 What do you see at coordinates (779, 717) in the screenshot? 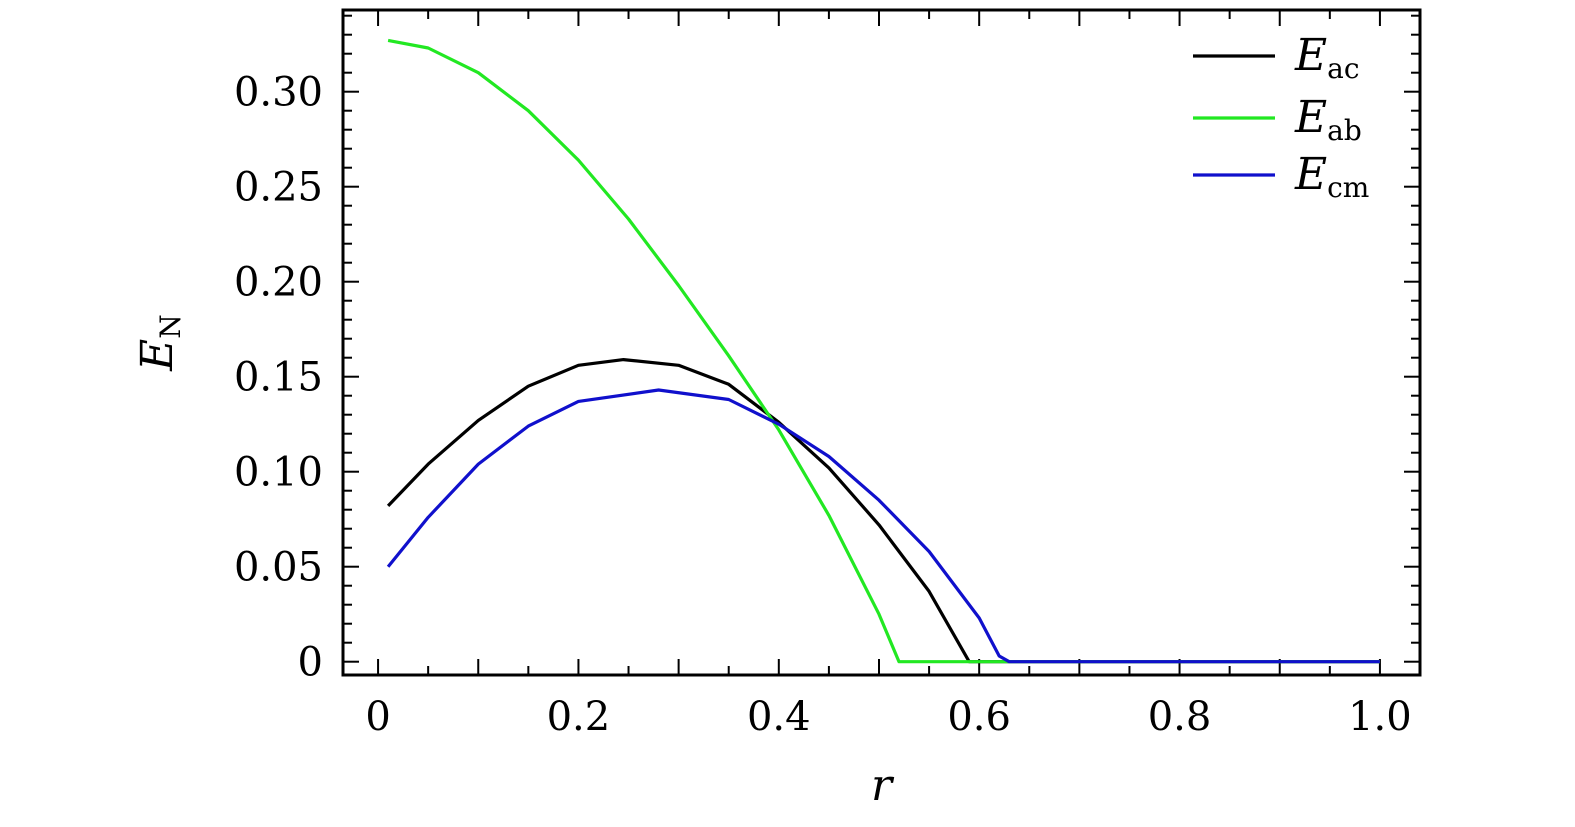
I see `x-tick-label: 0.4` at bounding box center [779, 717].